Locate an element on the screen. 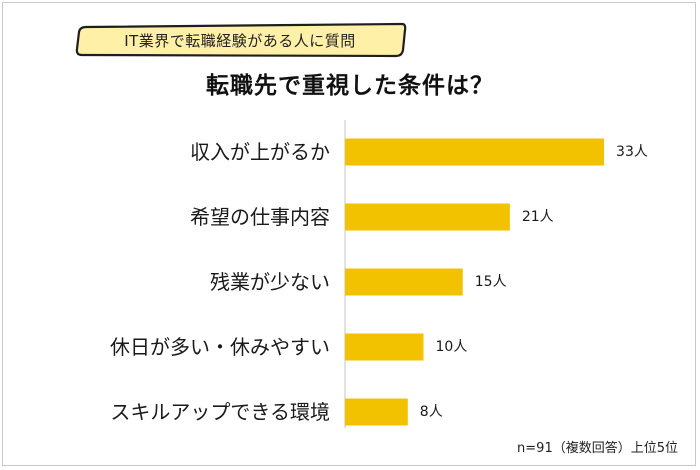 This screenshot has height=470, width=700. category-label: 休日が多い・休みやすい is located at coordinates (220, 347).